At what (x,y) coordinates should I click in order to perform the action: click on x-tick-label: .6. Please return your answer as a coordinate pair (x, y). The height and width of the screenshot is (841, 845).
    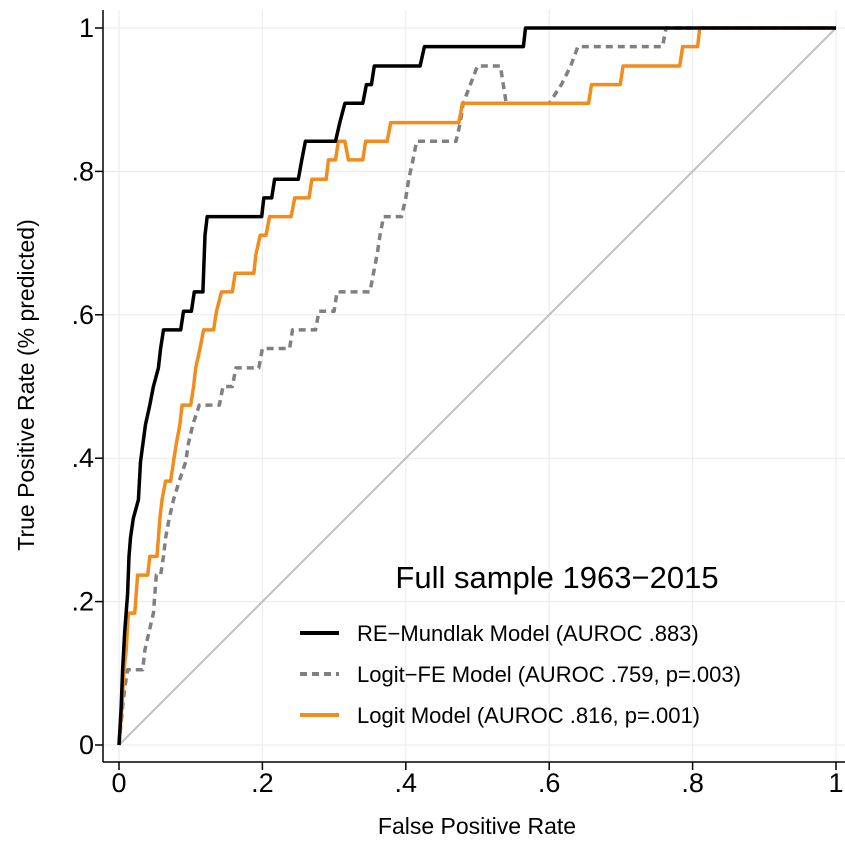
    Looking at the image, I should click on (549, 783).